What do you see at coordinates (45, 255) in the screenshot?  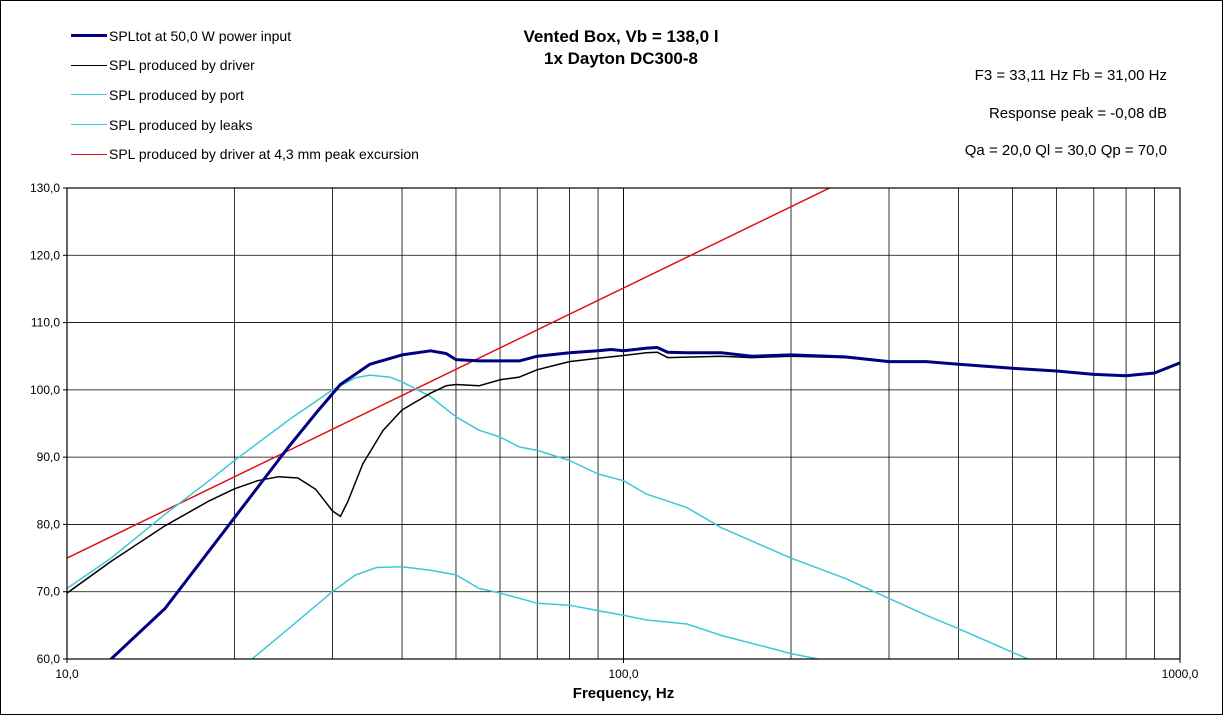 I see `y-tick-label: 120,0` at bounding box center [45, 255].